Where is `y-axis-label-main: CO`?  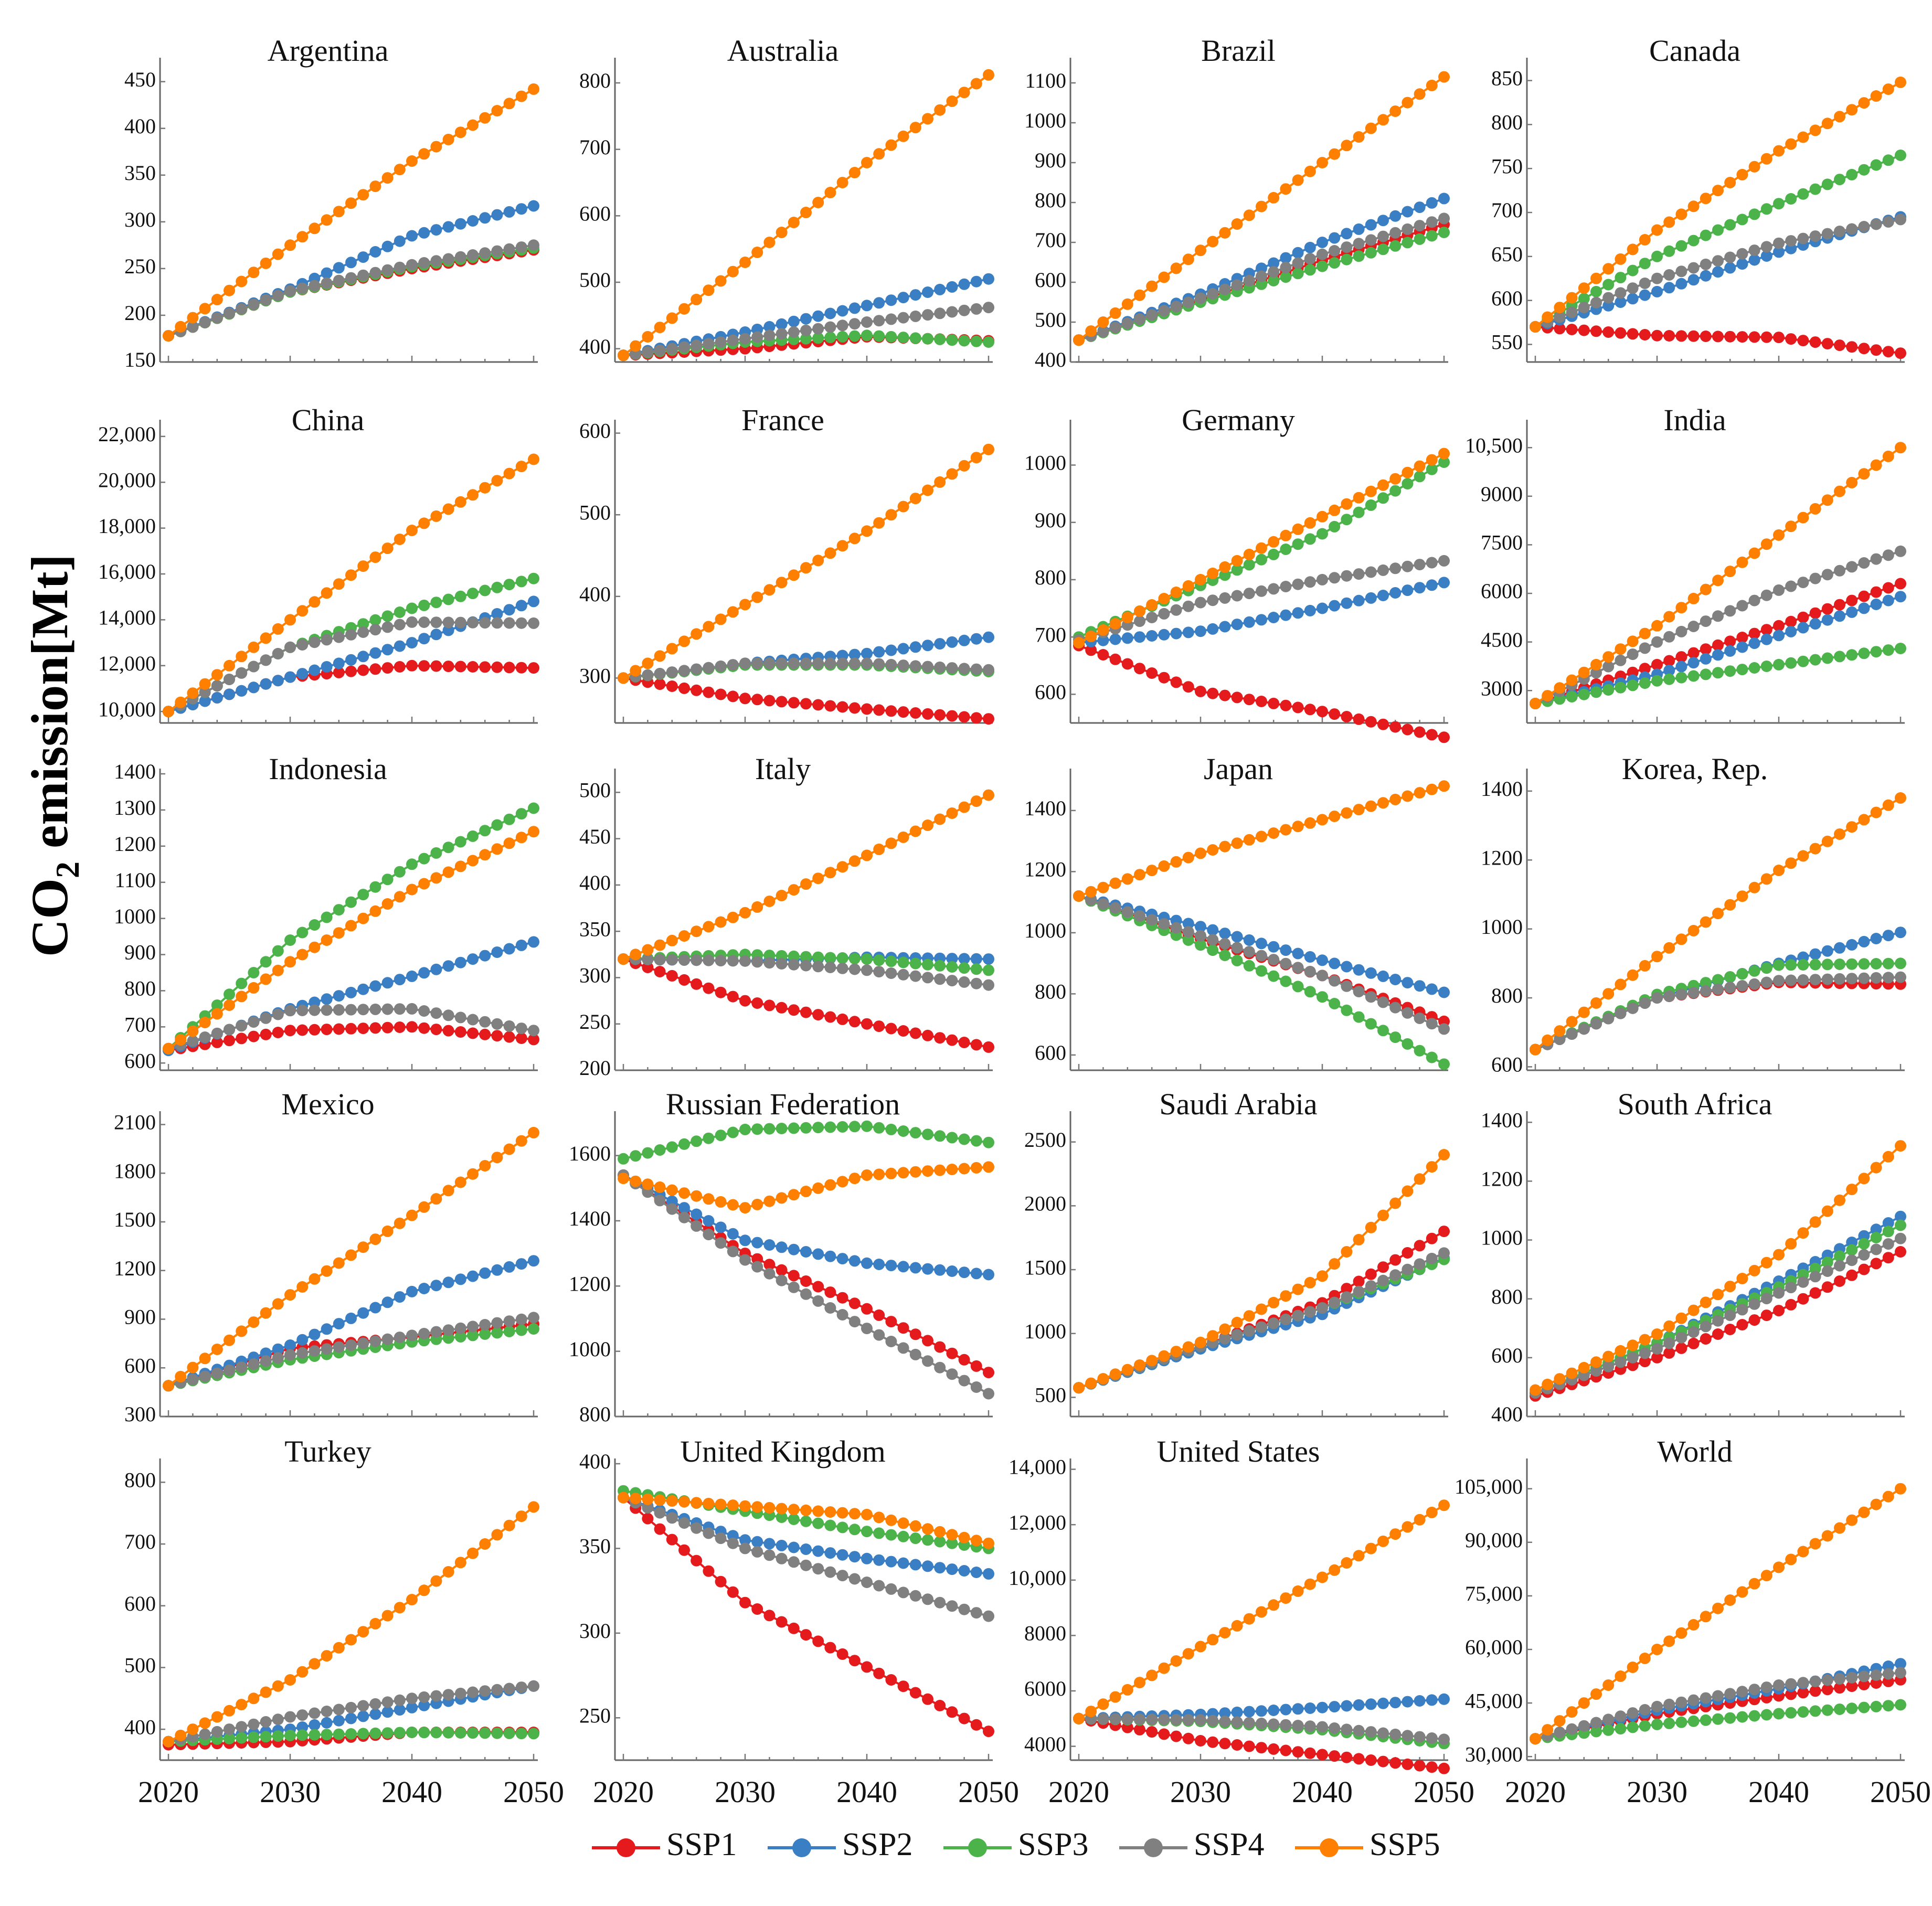
y-axis-label-main: CO is located at coordinates (49, 918).